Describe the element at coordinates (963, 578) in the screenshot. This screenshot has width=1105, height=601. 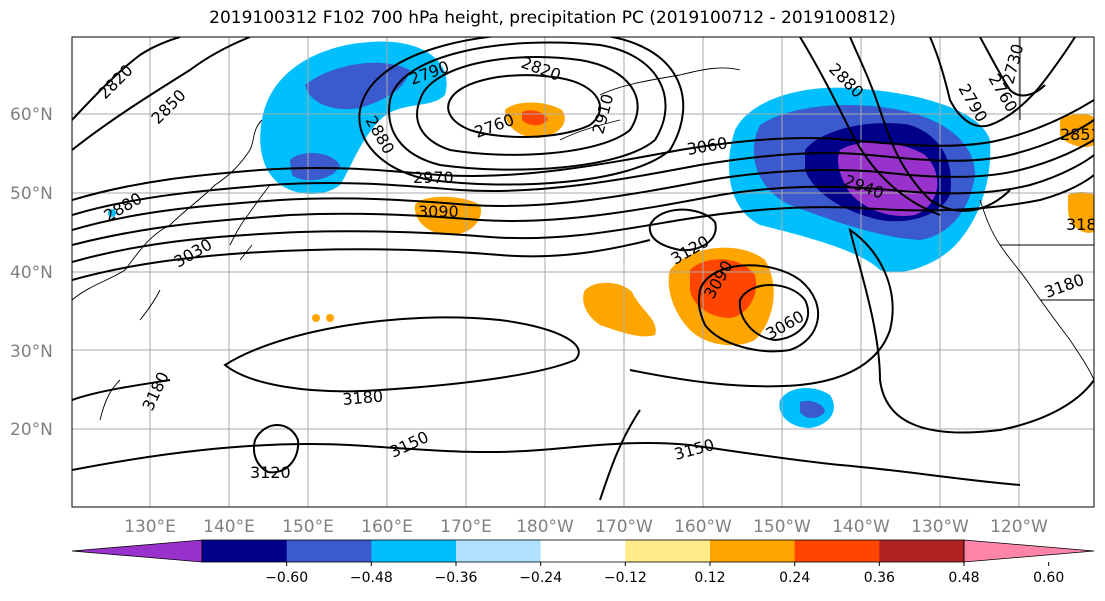
I see `colorbar-tick-label: 0.48` at that location.